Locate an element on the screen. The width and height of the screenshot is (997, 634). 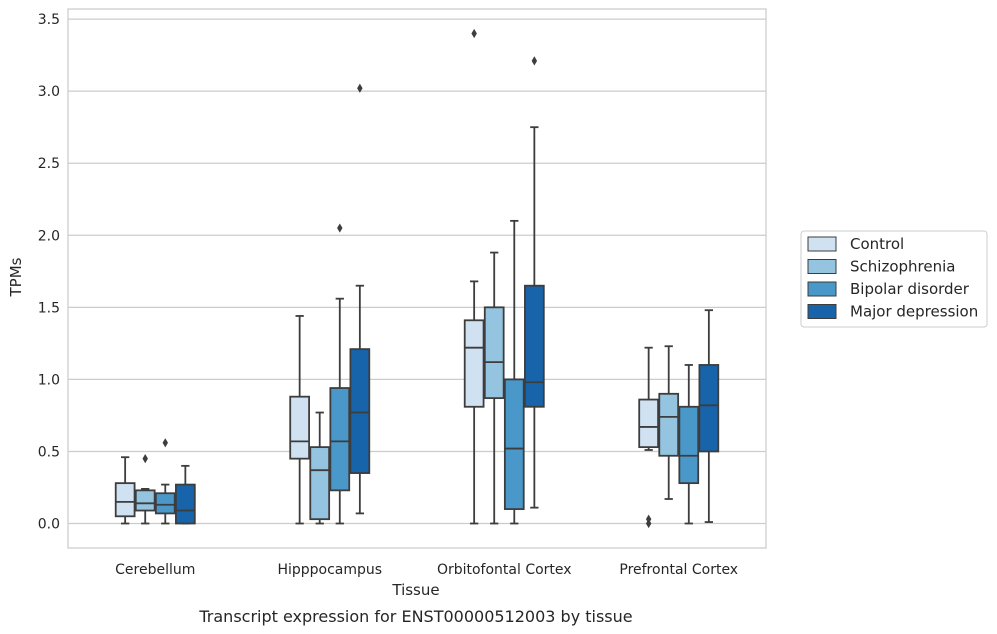
legend-label: Bipolar disorder is located at coordinates (910, 289).